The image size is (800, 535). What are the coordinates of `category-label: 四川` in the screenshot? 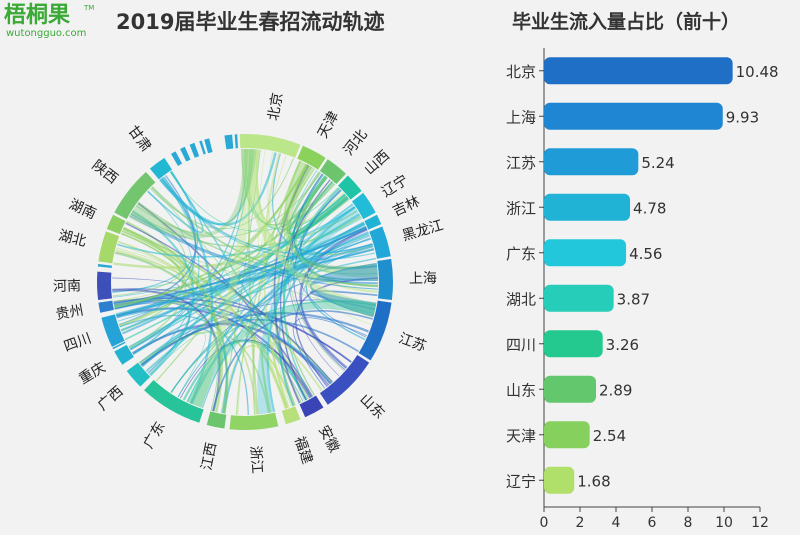 It's located at (521, 345).